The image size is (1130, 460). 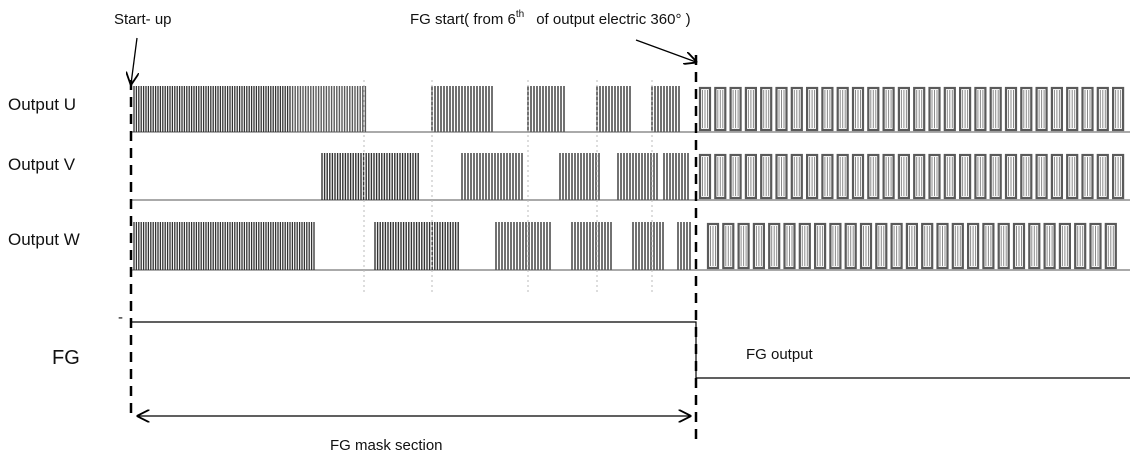 I want to click on fg-start-text-prefix: FG start( from 6, so click(x=463, y=19).